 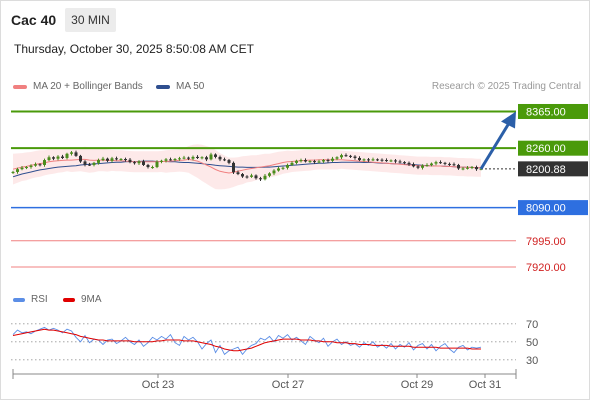 I want to click on level-label-2: 8200.88, so click(x=546, y=170).